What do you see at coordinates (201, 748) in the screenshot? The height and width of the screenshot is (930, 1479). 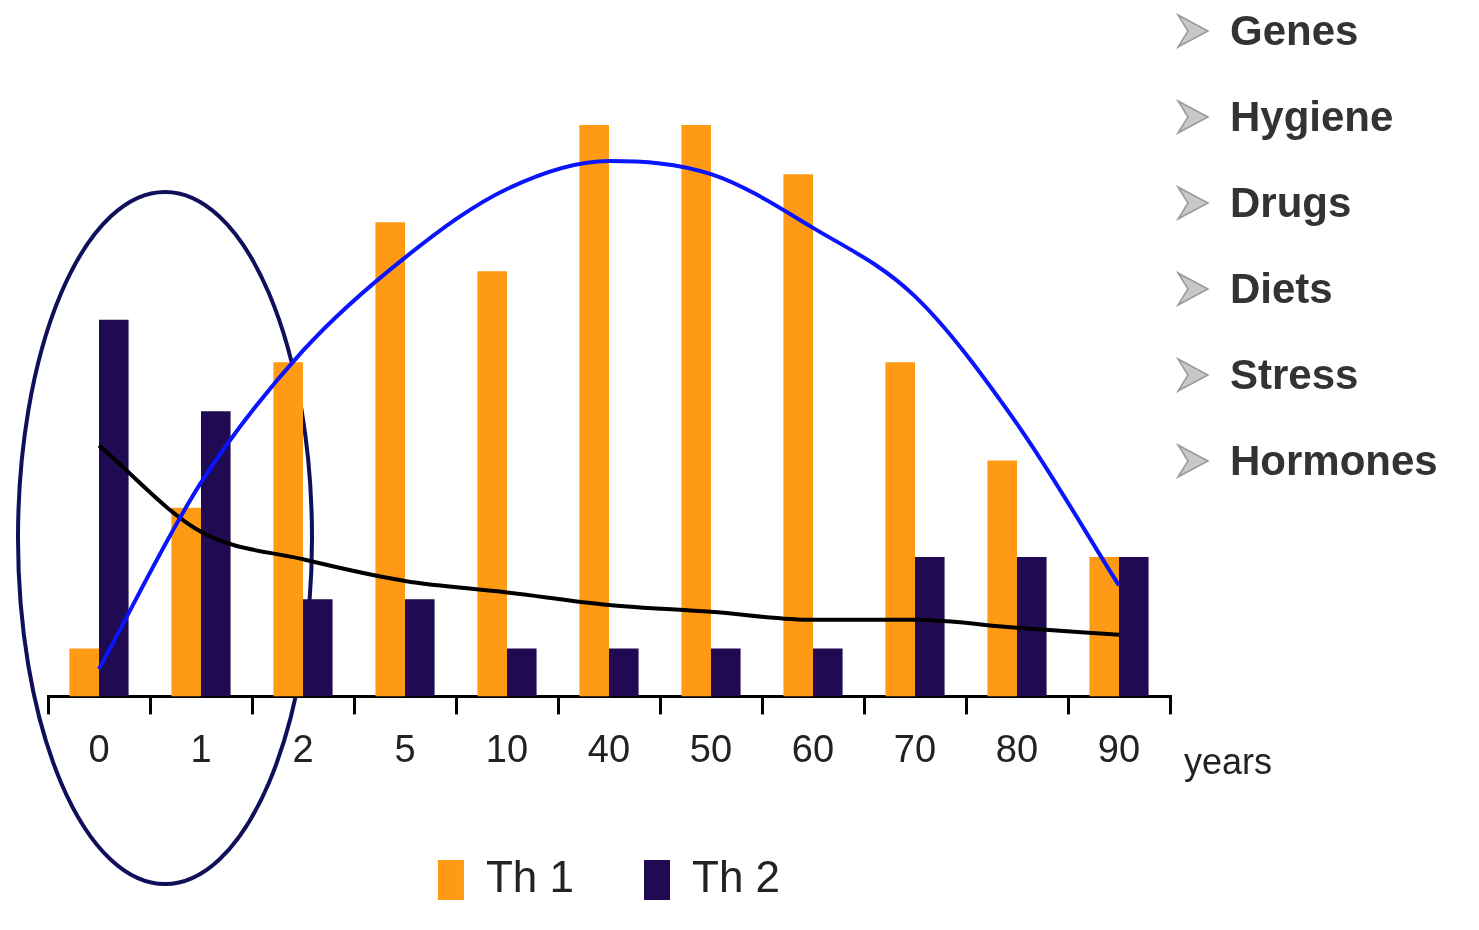 I see `x-tick-label: 1` at bounding box center [201, 748].